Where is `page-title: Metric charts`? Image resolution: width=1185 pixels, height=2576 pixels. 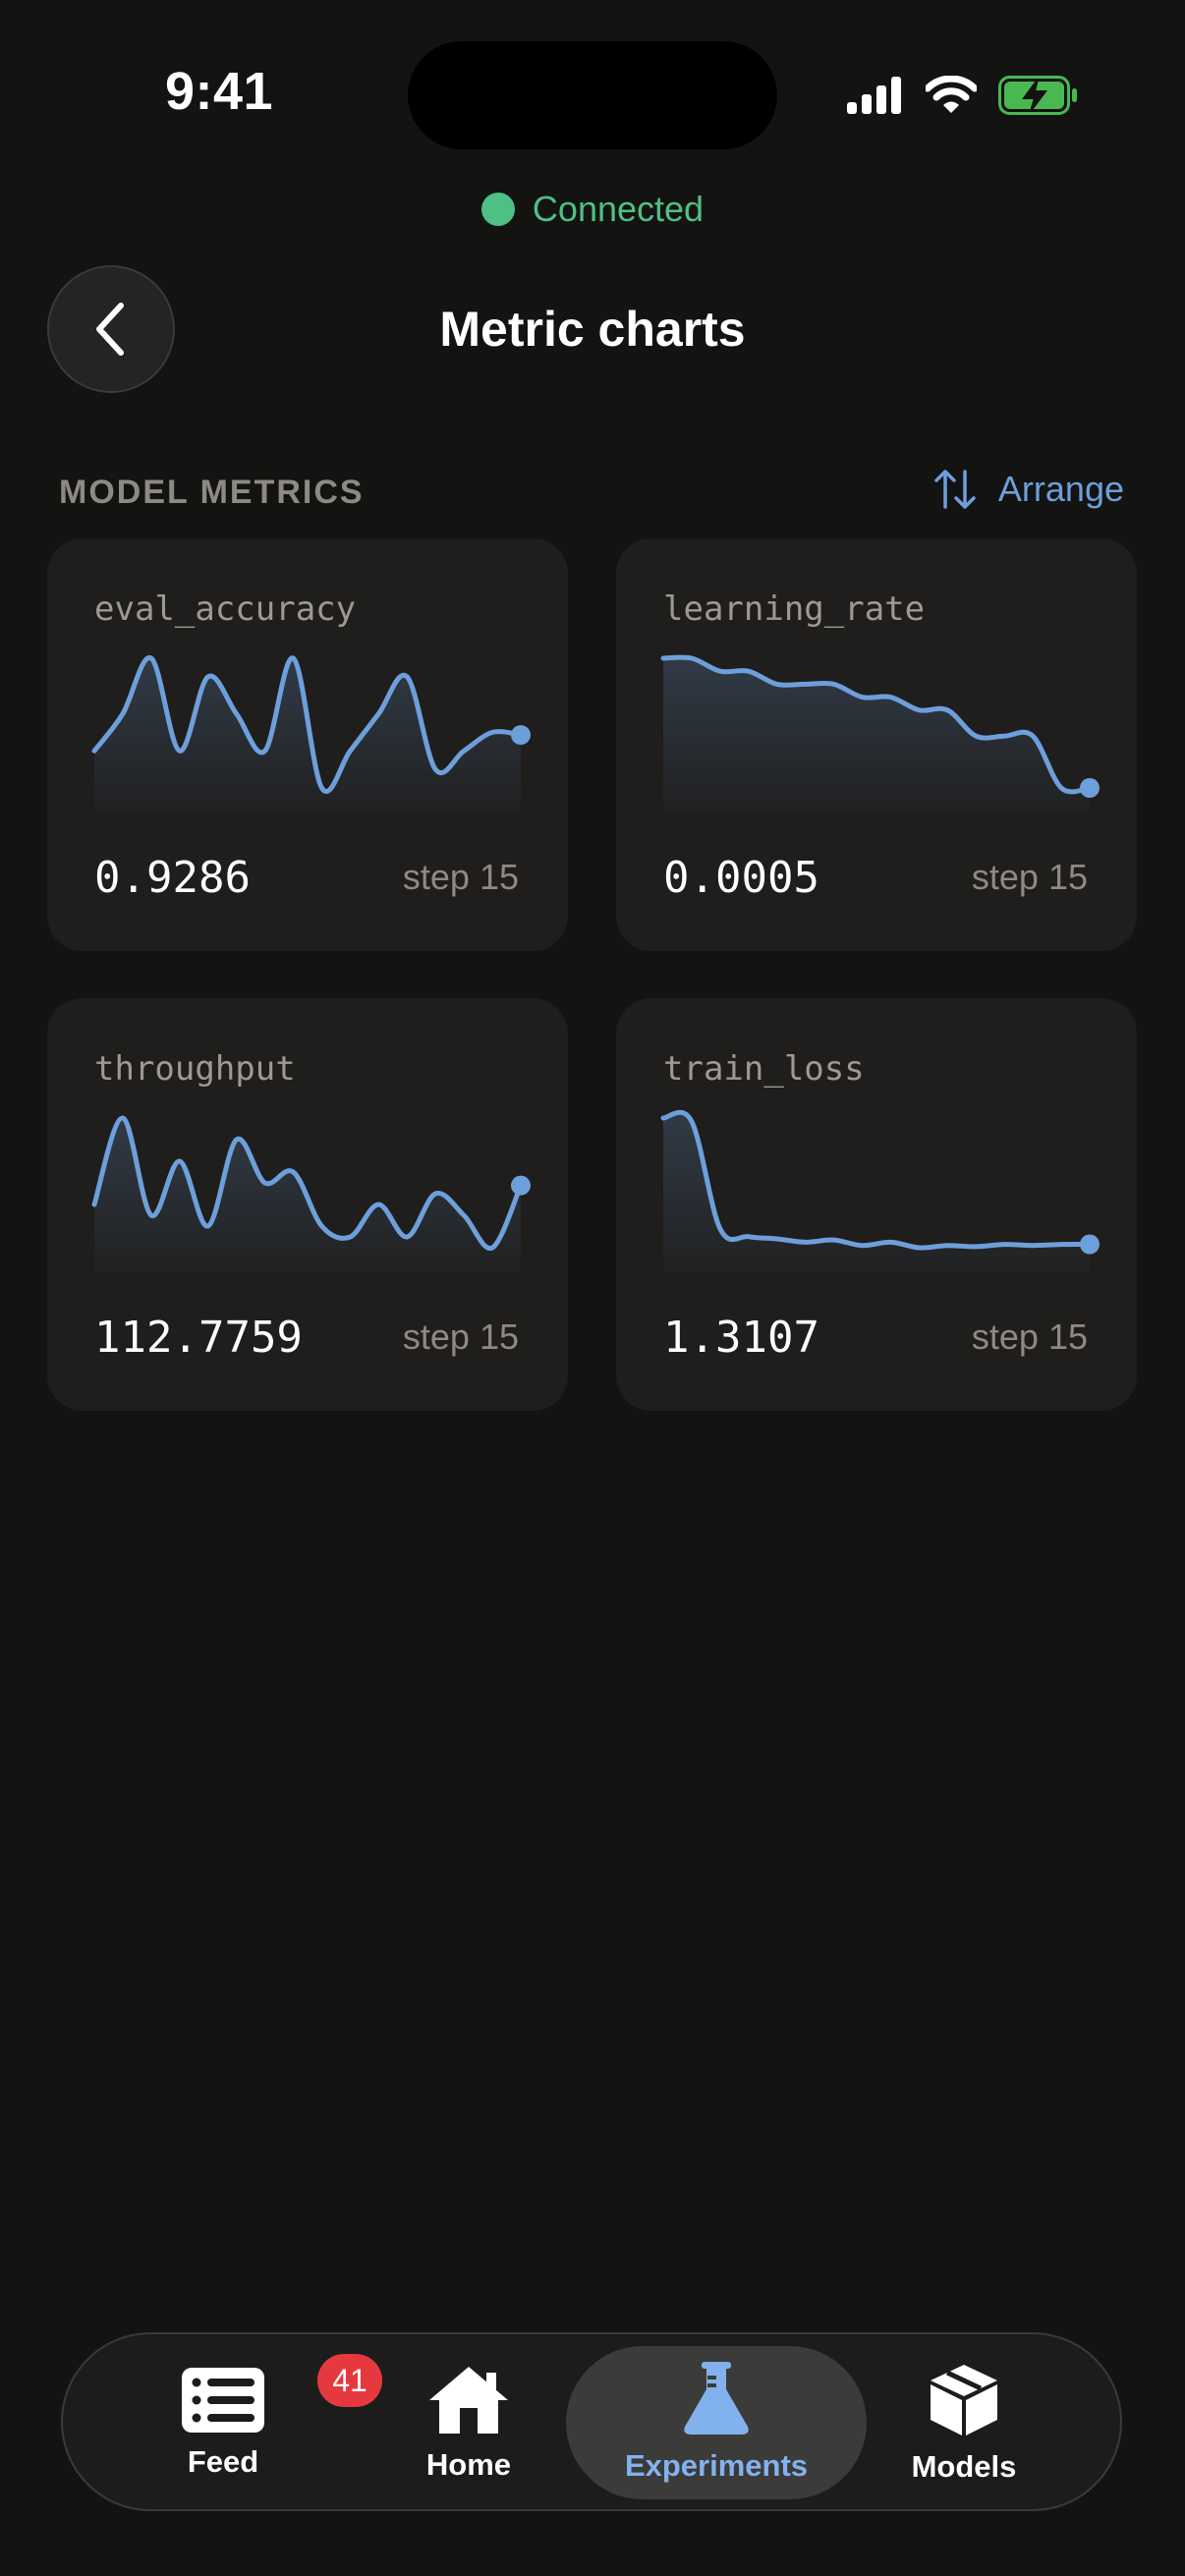 page-title: Metric charts is located at coordinates (592, 329).